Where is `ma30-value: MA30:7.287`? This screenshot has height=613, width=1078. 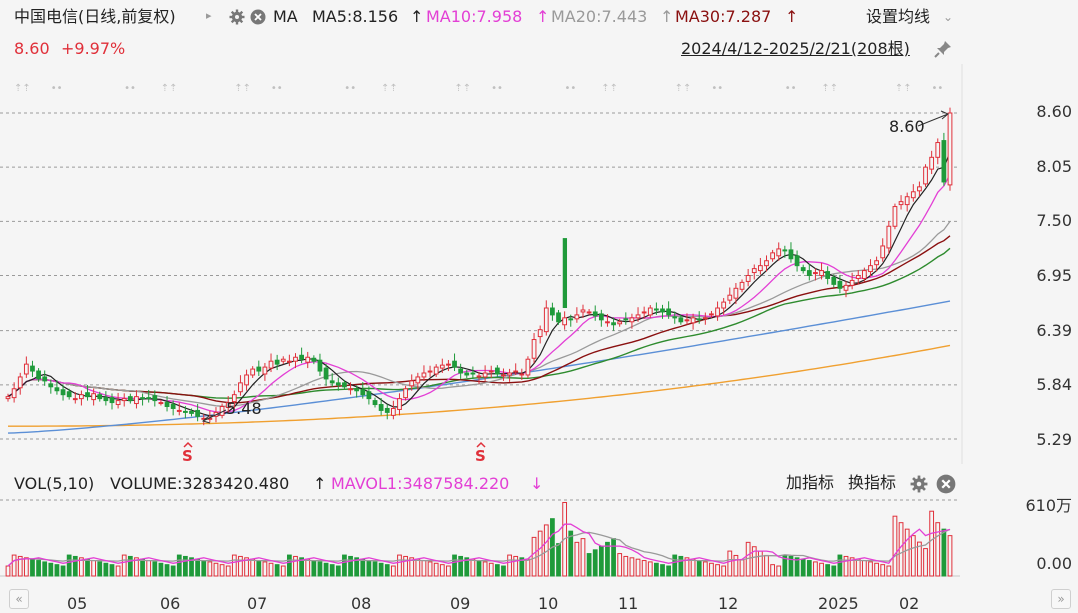
ma30-value: MA30:7.287 is located at coordinates (723, 16).